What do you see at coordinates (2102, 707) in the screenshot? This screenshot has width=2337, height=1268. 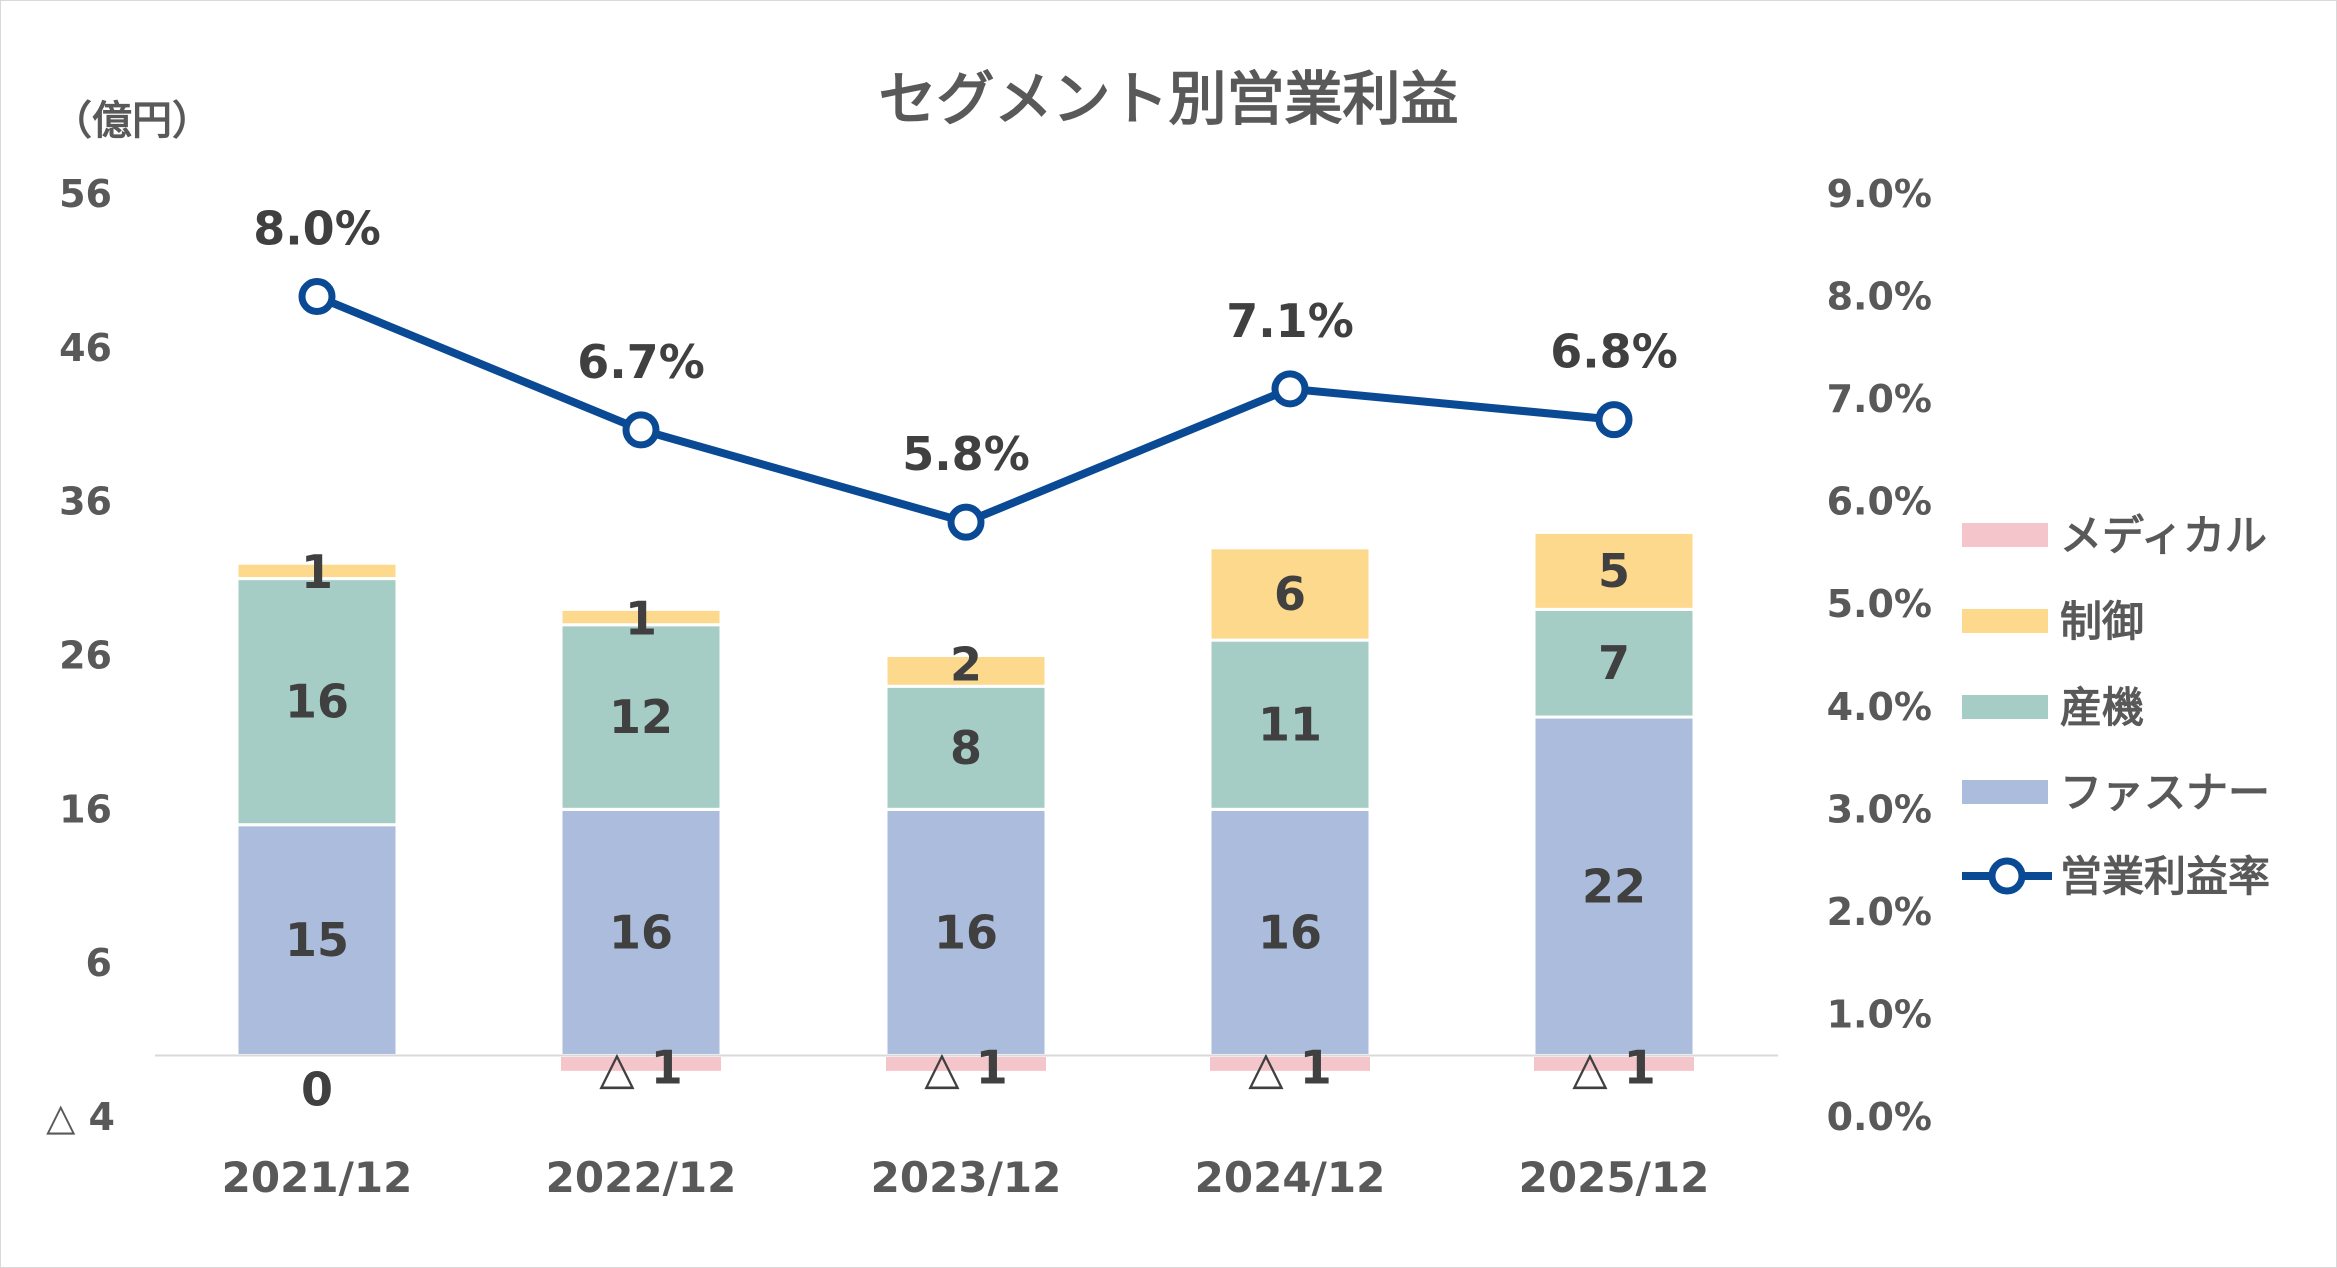 I see `legend-label: 産機` at bounding box center [2102, 707].